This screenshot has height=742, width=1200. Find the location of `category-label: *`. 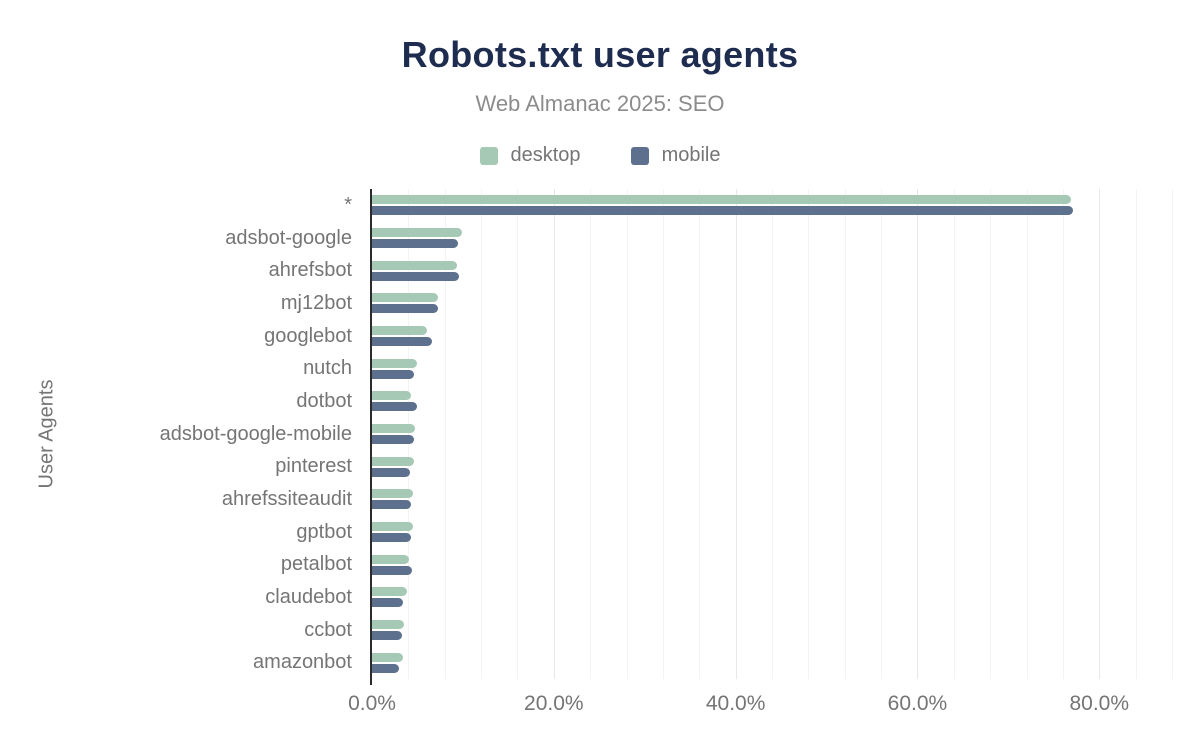

category-label: * is located at coordinates (348, 204).